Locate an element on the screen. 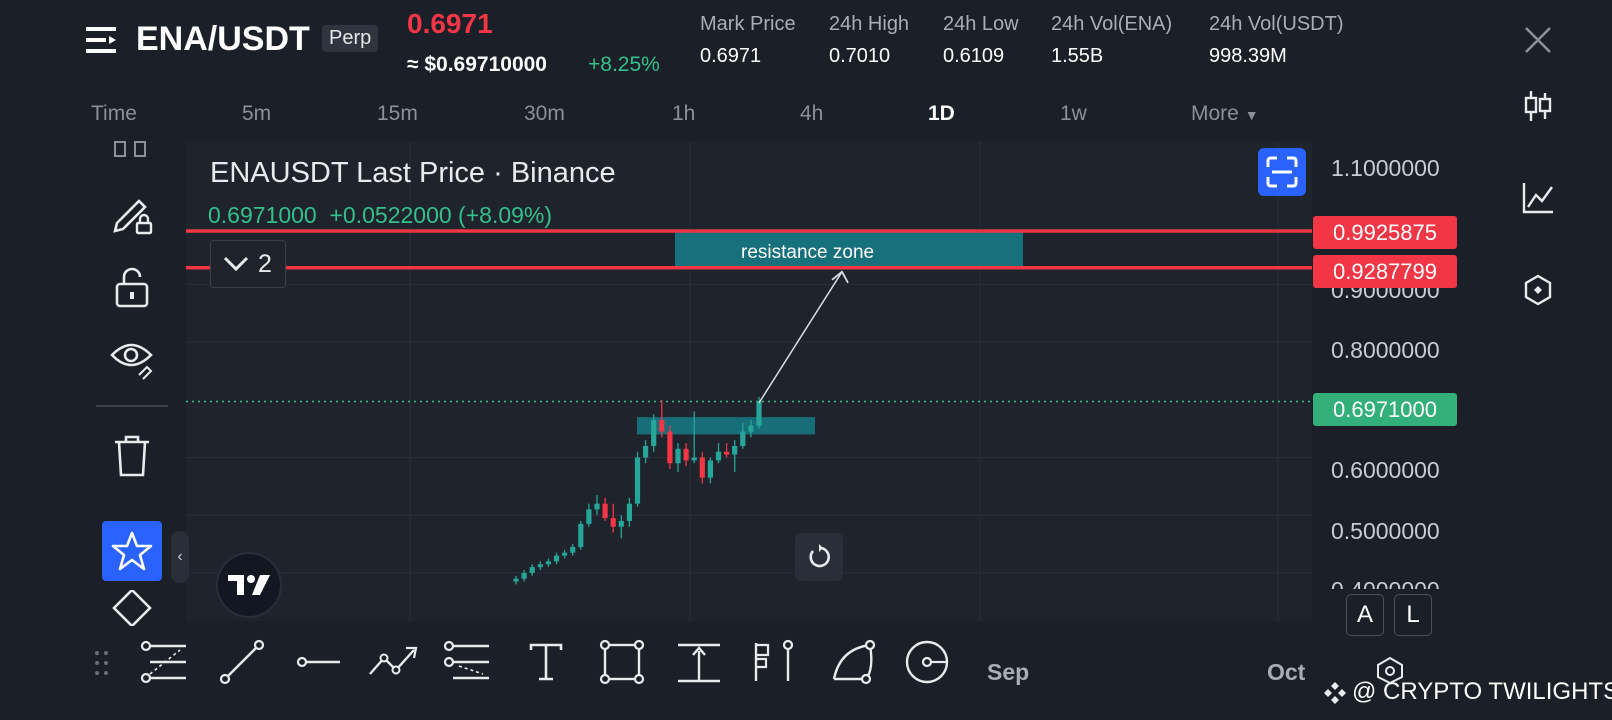  eraser-icon is located at coordinates (132, 608).